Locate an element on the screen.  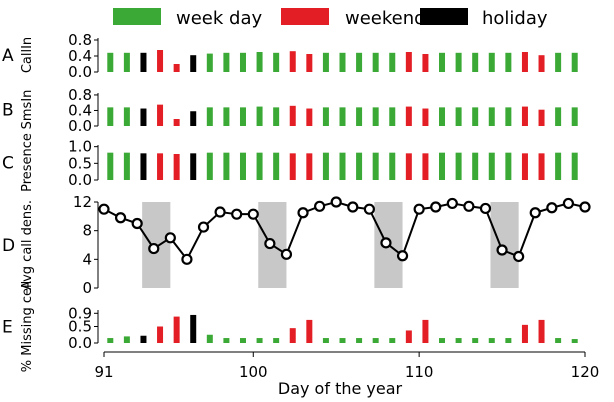
legend-label: holiday is located at coordinates (515, 18).